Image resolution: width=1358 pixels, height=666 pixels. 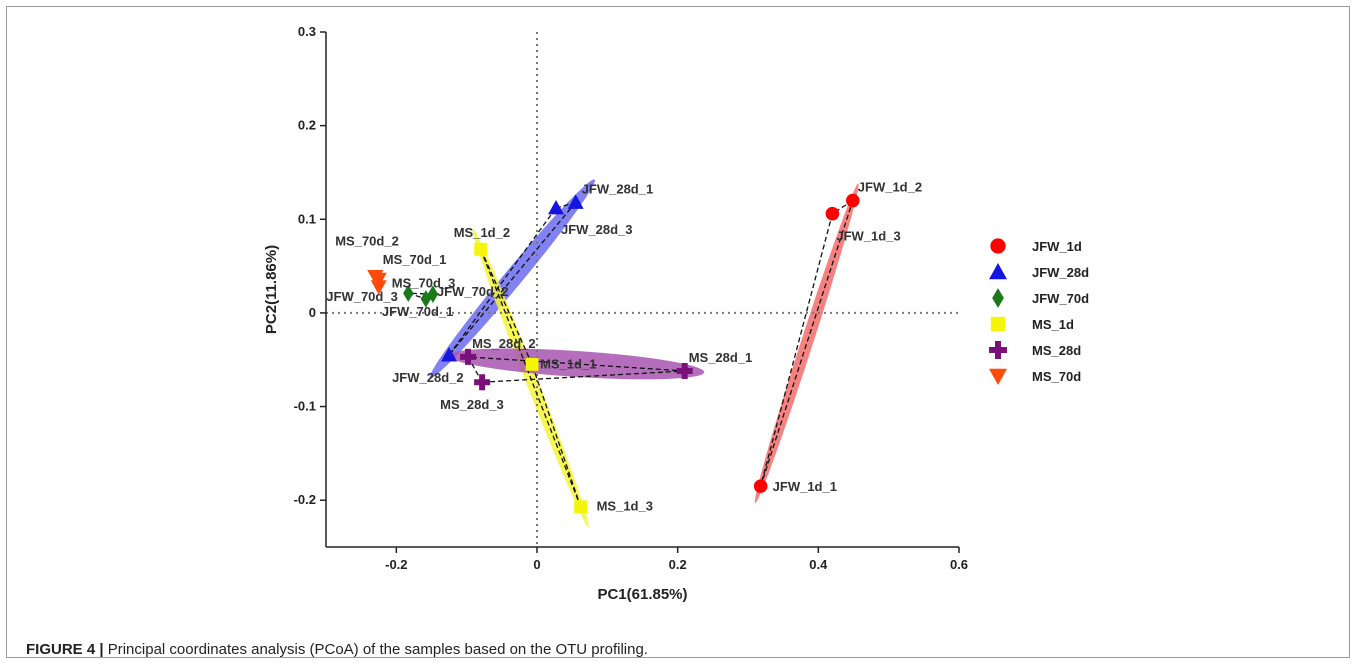 I want to click on point-label-MS_1d_3: MS_1d_3, so click(x=625, y=506).